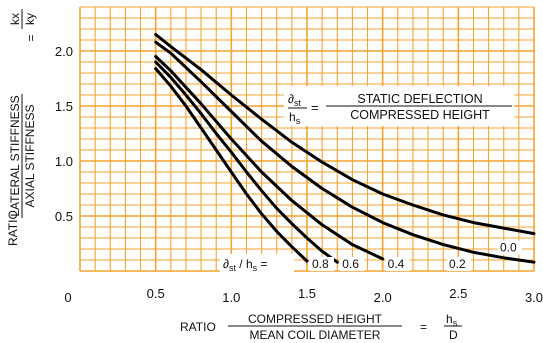  I want to click on curve-legend-sub2: s, so click(255, 268).